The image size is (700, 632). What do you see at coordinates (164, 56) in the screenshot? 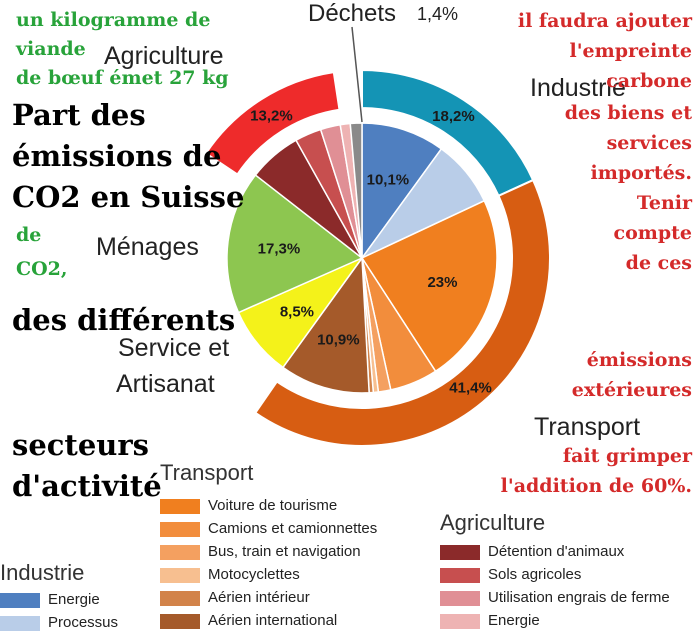
I see `sector-label-agriculture: Agriculture` at bounding box center [164, 56].